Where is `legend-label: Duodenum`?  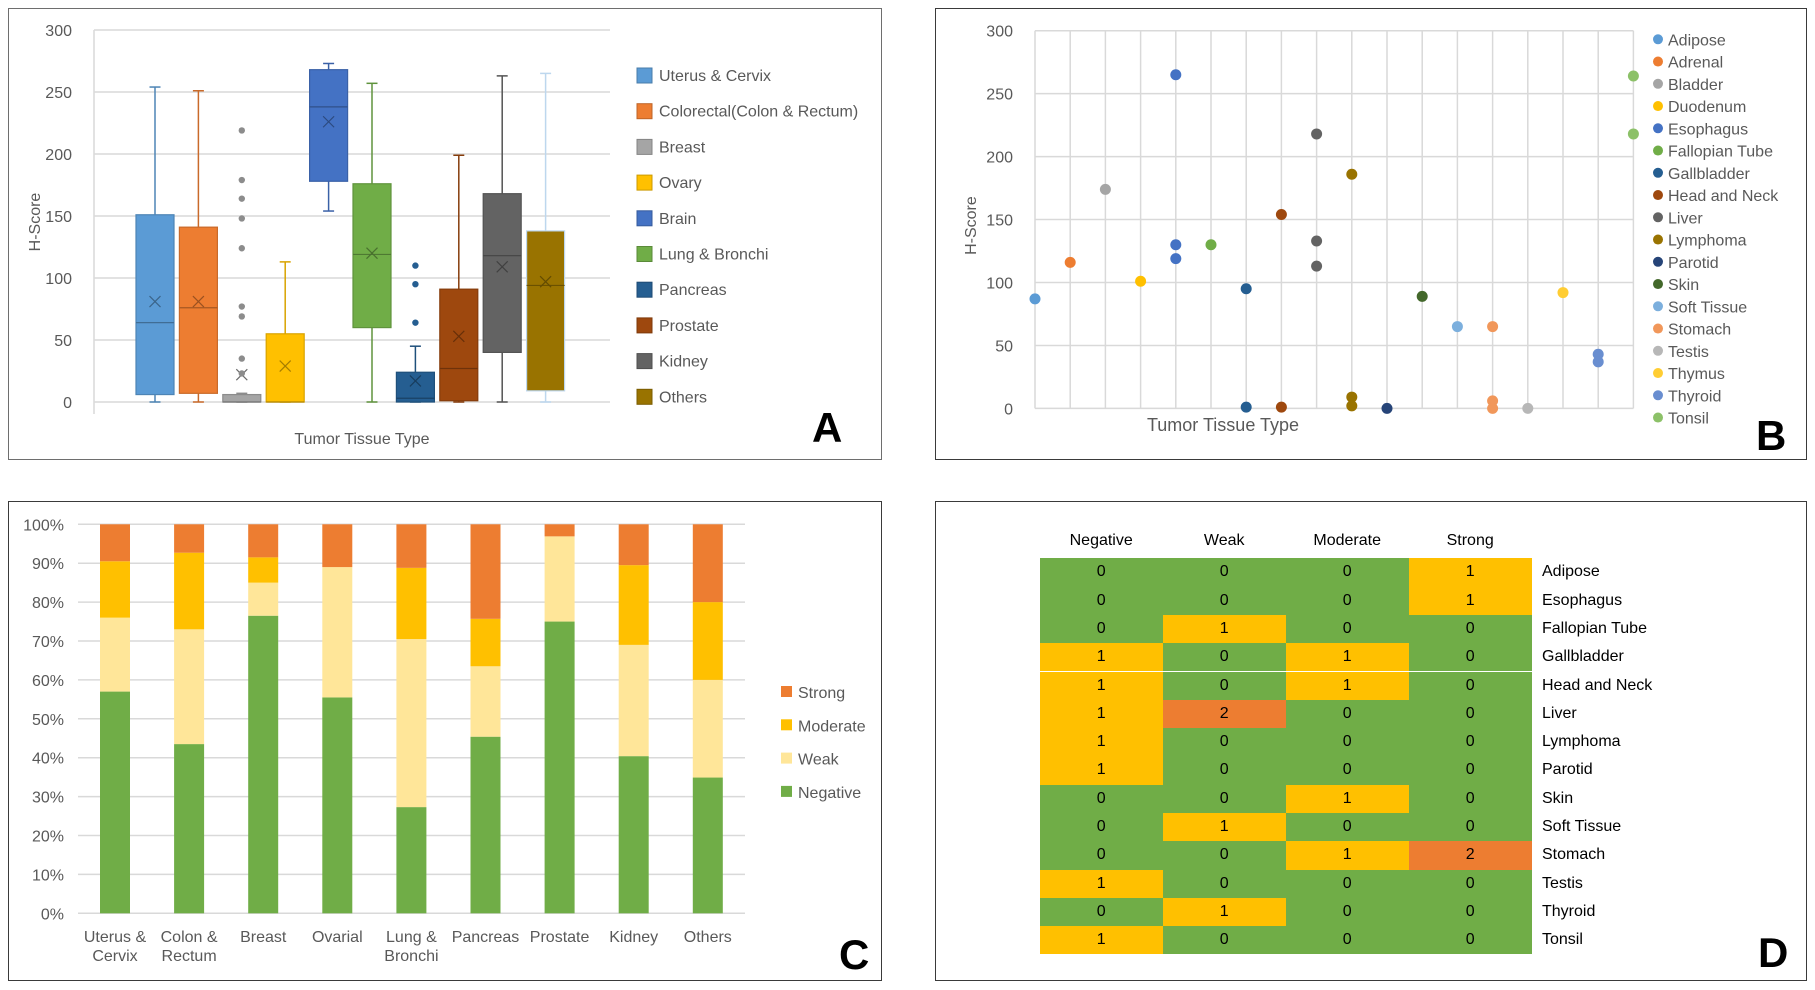 legend-label: Duodenum is located at coordinates (1707, 107).